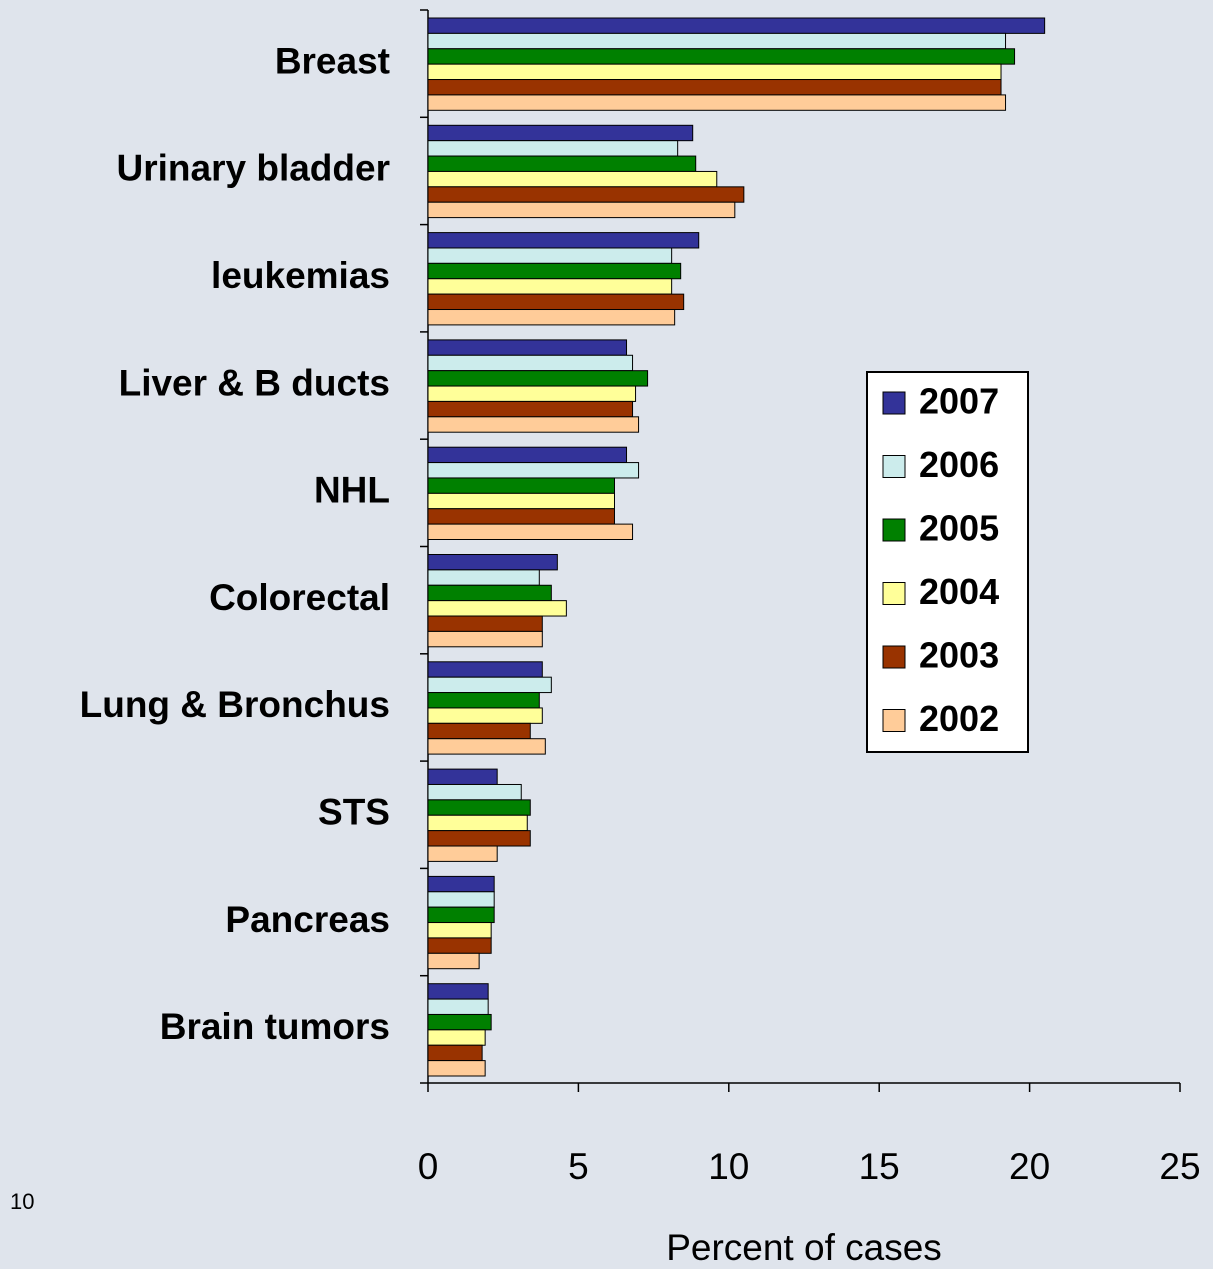 Image resolution: width=1213 pixels, height=1269 pixels. I want to click on y-tick-label: Pancreas, so click(307, 919).